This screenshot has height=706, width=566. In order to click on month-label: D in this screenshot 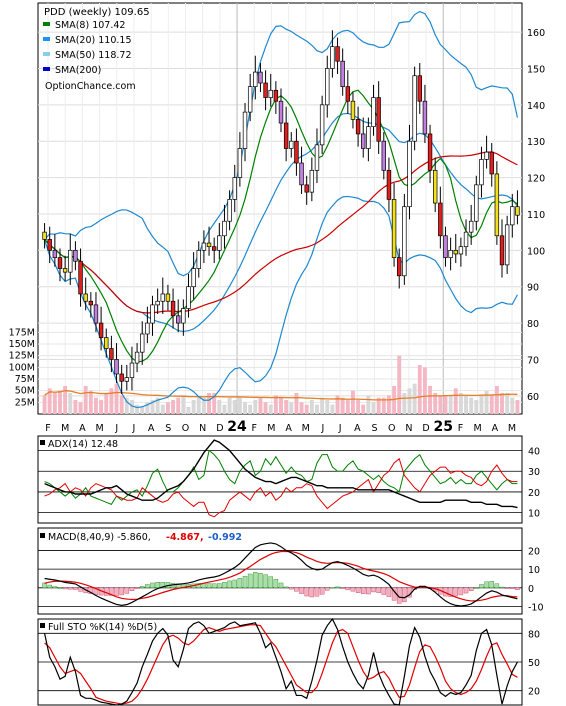, I will do `click(219, 428)`.